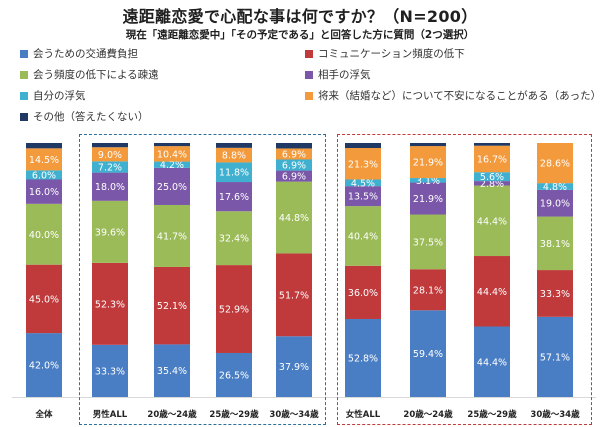 The height and width of the screenshot is (427, 600). I want to click on data-label: 18.0%, so click(110, 187).